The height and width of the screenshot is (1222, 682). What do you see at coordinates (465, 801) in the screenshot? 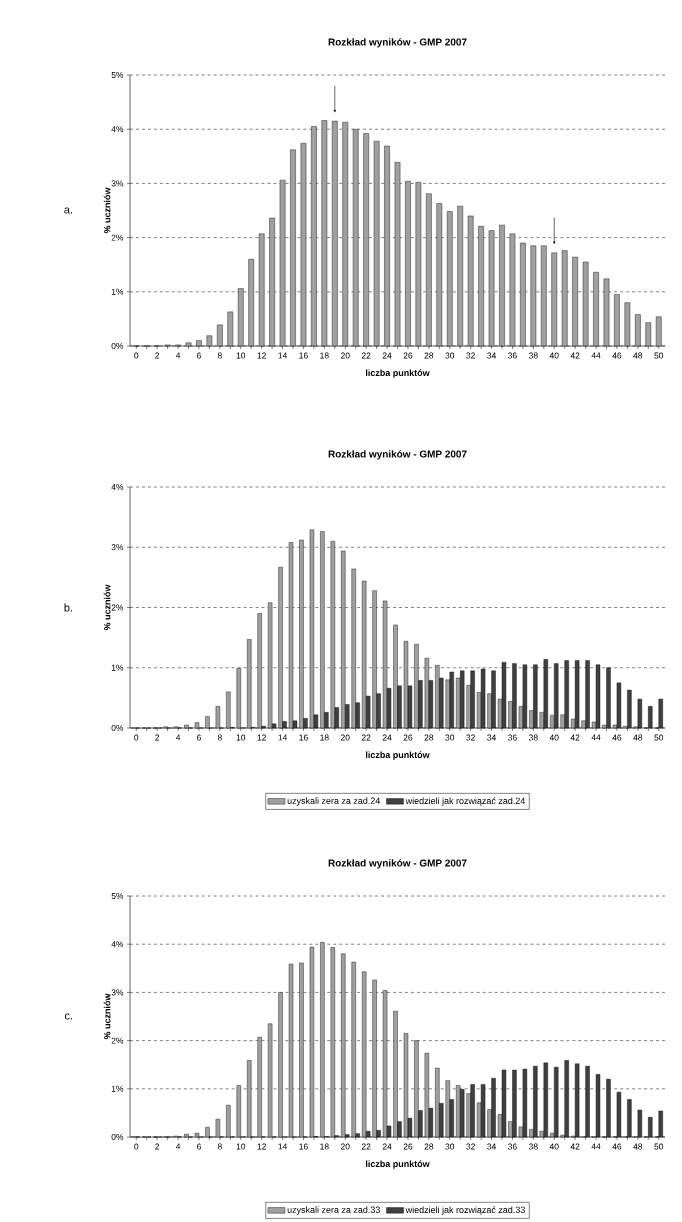
I see `legend-label: wiedzieli jak rozwiązać zad.24` at bounding box center [465, 801].